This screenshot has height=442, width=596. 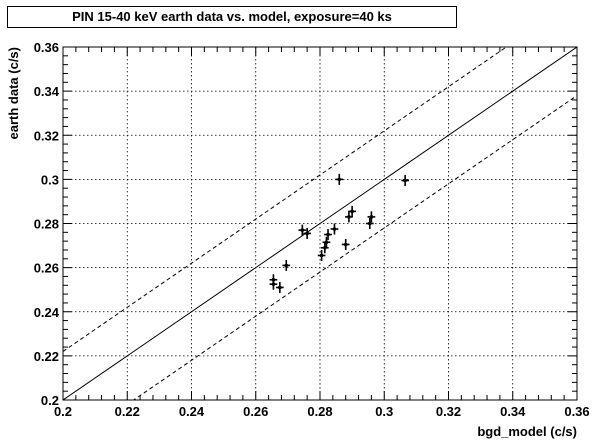 What do you see at coordinates (13, 93) in the screenshot?
I see `y-axis-label: earth data (c/s)` at bounding box center [13, 93].